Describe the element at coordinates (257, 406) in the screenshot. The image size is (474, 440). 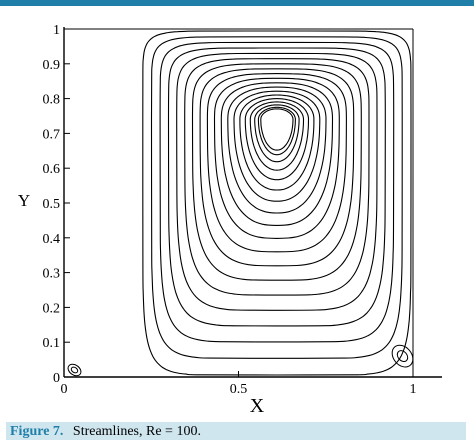
I see `x-axis-label: X` at that location.